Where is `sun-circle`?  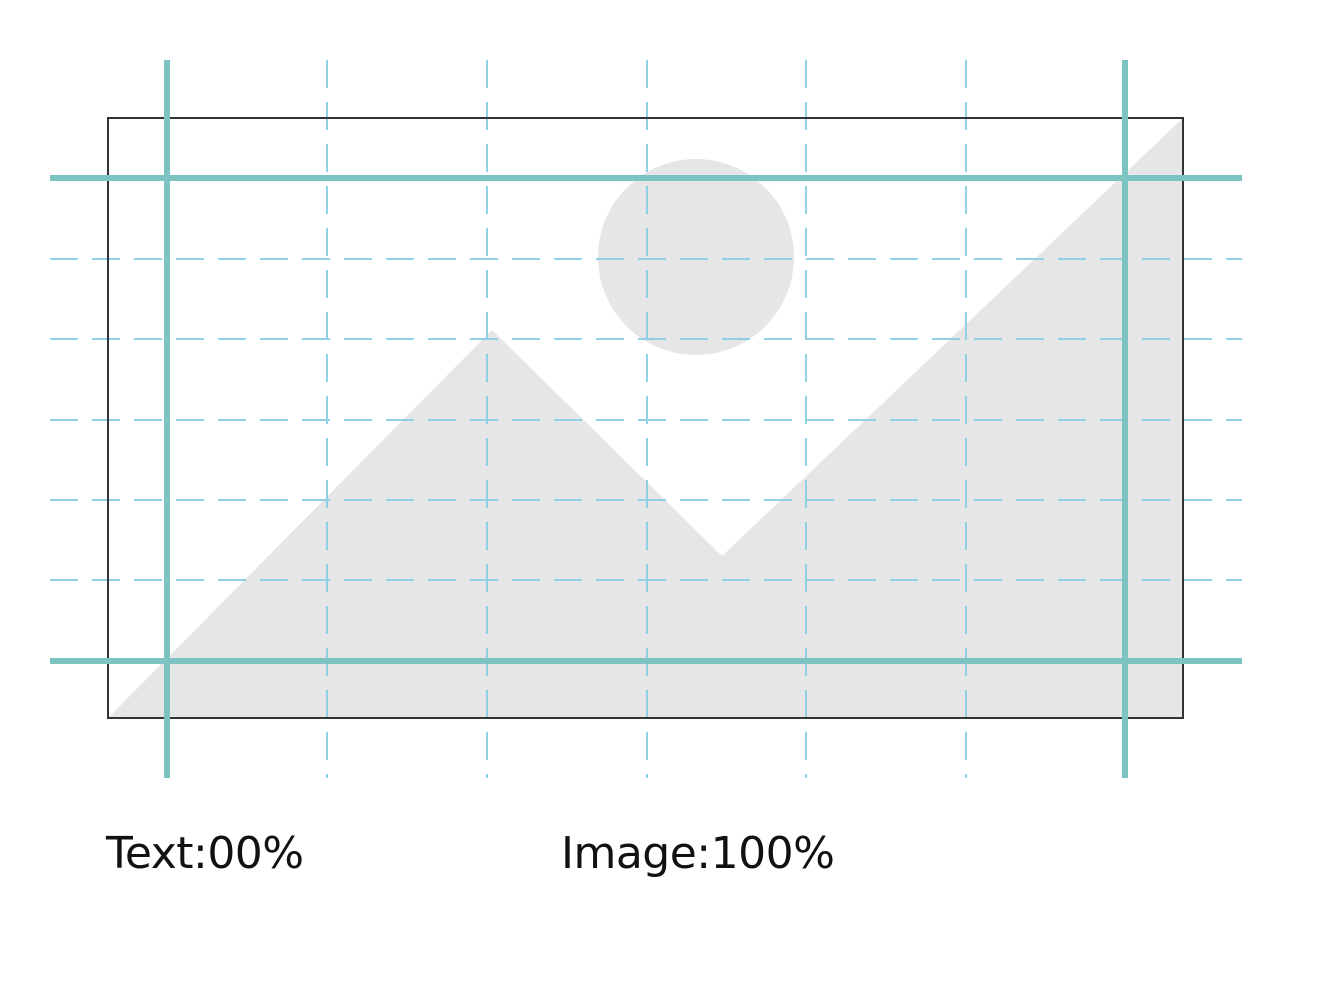 sun-circle is located at coordinates (696, 257).